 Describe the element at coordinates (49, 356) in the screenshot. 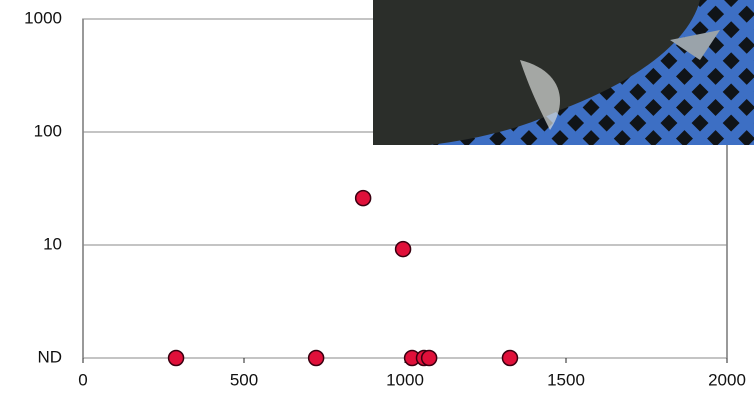

I see `y-tick-label: ND` at that location.